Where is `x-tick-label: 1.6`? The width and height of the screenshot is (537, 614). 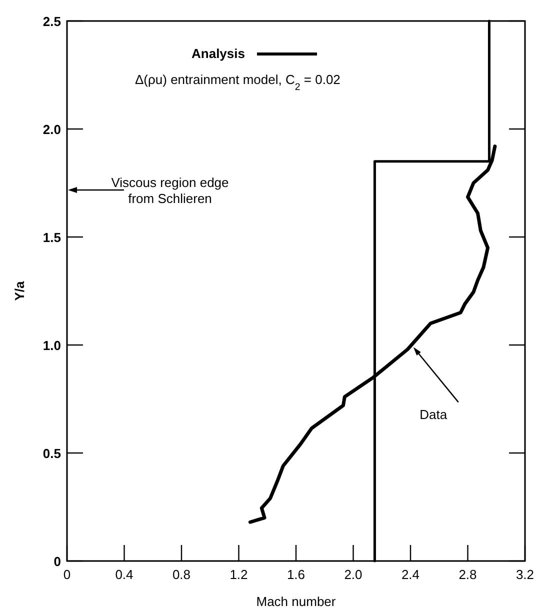
x-tick-label: 1.6 is located at coordinates (296, 574).